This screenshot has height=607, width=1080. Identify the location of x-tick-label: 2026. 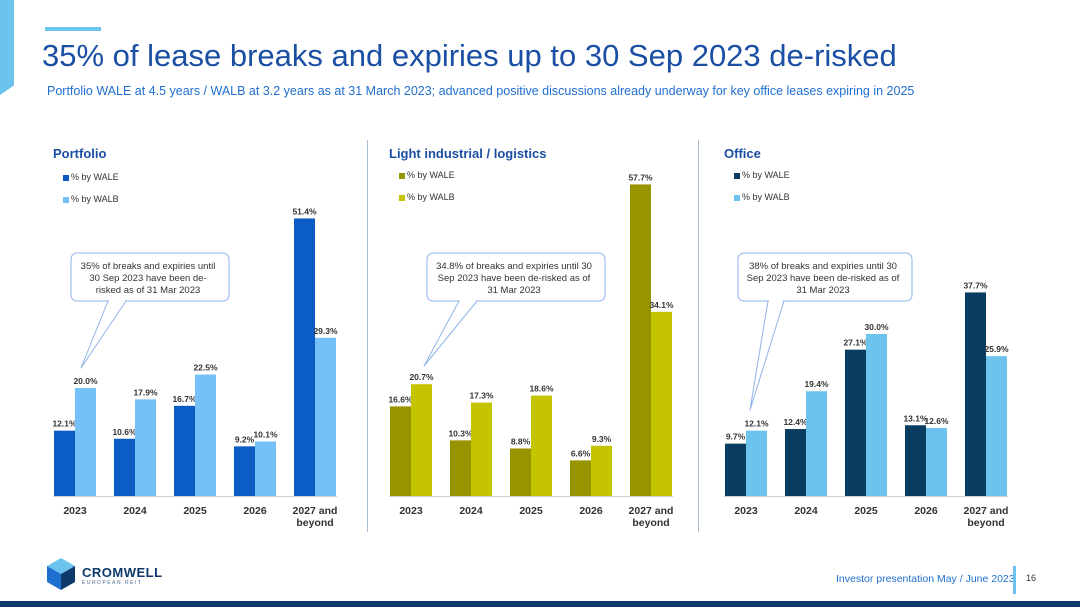
(591, 511).